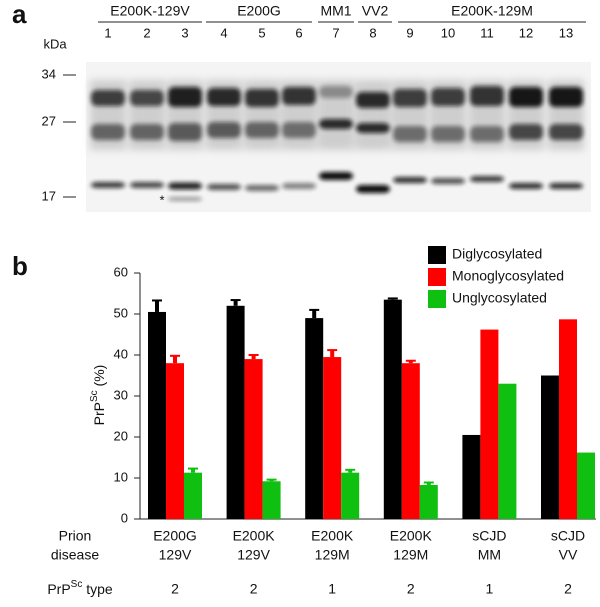 This screenshot has width=600, height=607. Describe the element at coordinates (58, 589) in the screenshot. I see `type-label-text: PrP` at that location.